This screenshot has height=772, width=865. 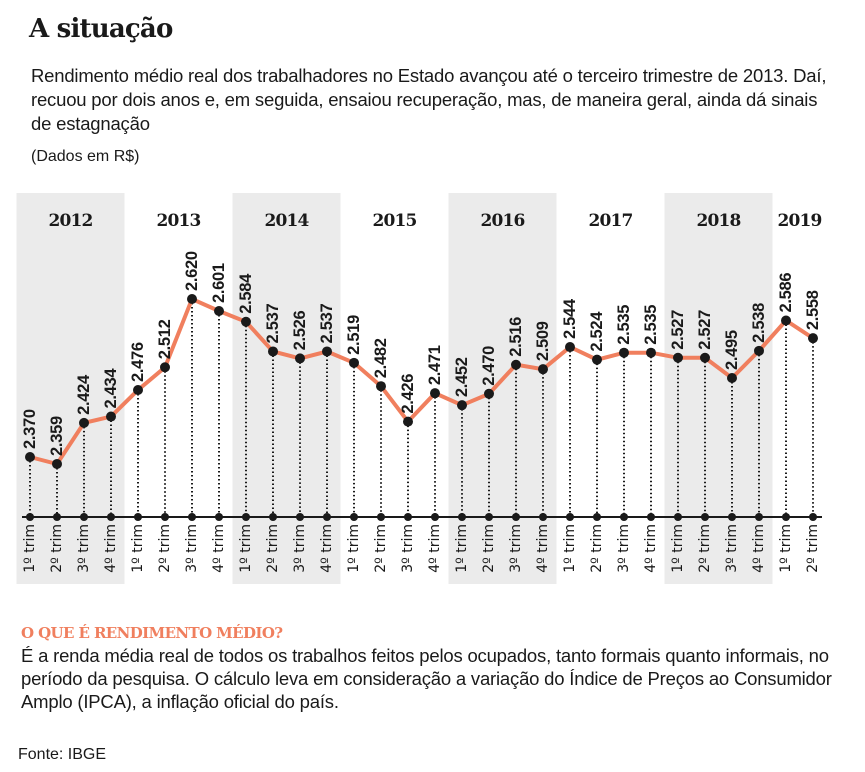 I want to click on value-label: 2.620, so click(x=192, y=271).